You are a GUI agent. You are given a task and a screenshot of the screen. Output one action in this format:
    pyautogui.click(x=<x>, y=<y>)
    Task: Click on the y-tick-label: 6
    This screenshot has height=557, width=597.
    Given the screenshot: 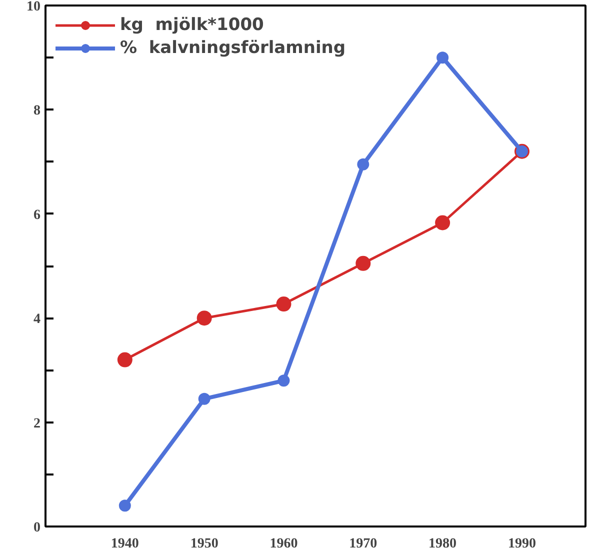 What is the action you would take?
    pyautogui.click(x=37, y=215)
    